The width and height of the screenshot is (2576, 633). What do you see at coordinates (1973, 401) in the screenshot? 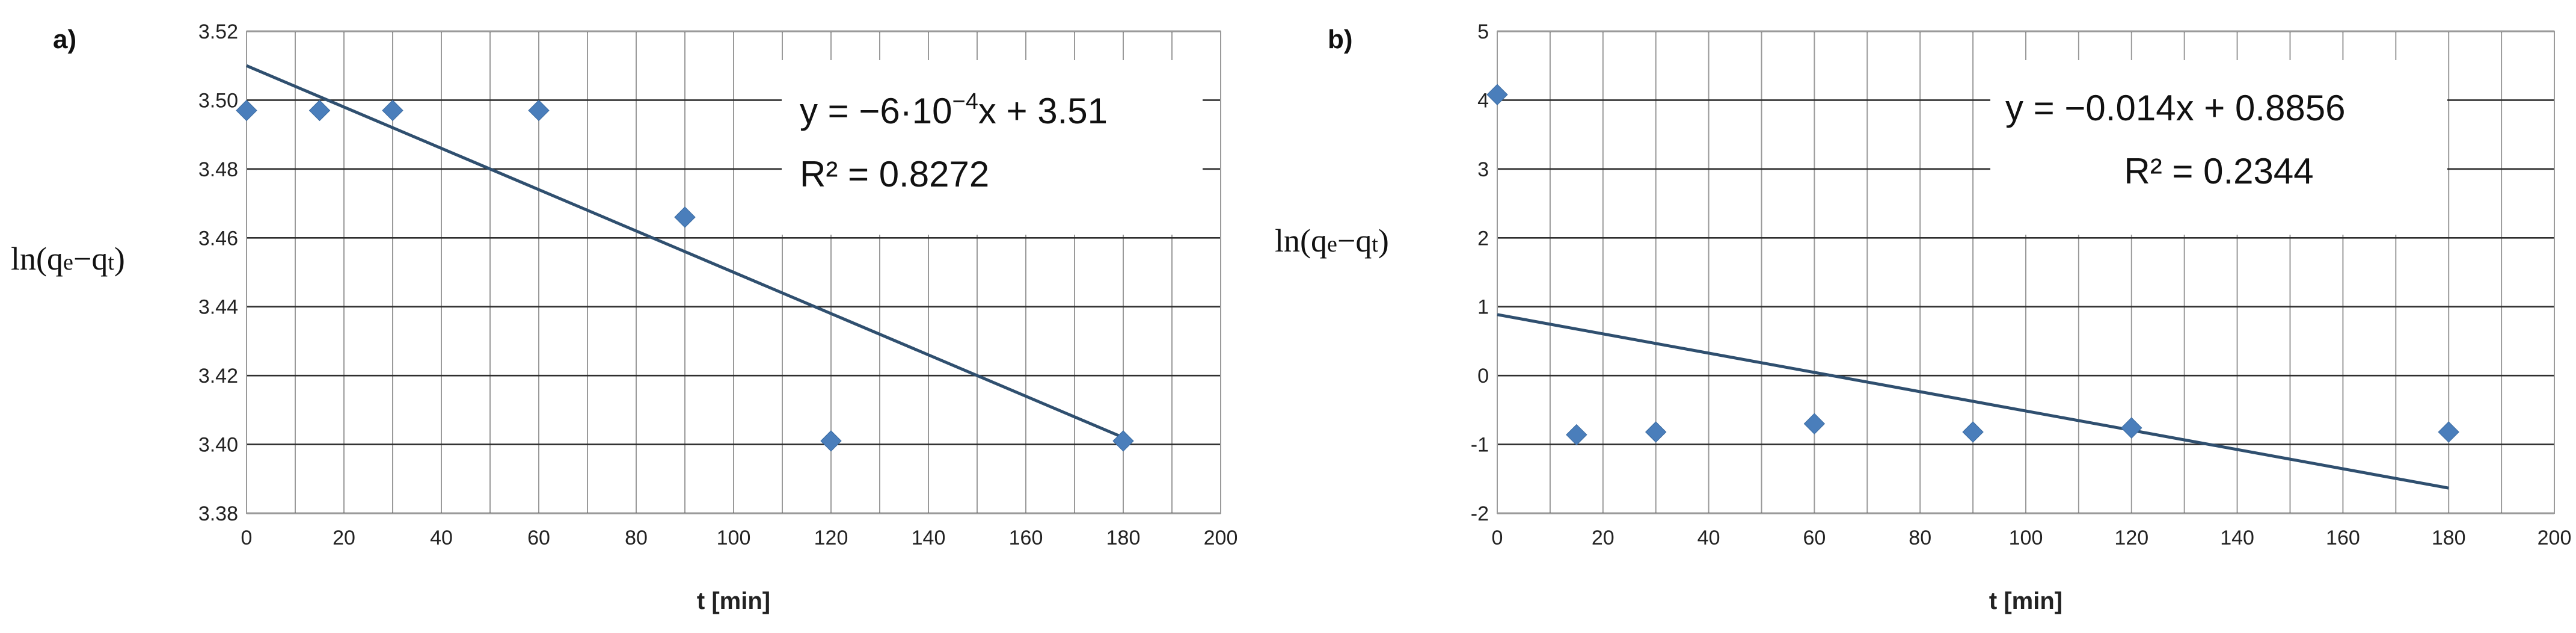
I see `trendline` at bounding box center [1973, 401].